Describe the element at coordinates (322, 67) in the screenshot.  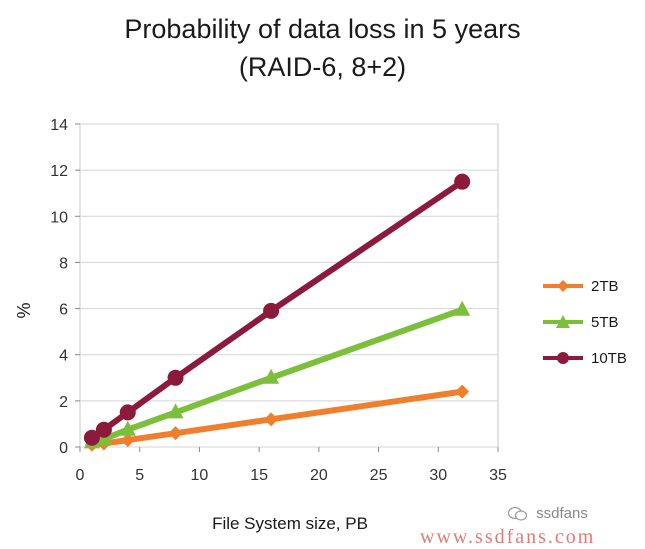
I see `chart-subtitle: (RAID-6, 8+2)` at that location.